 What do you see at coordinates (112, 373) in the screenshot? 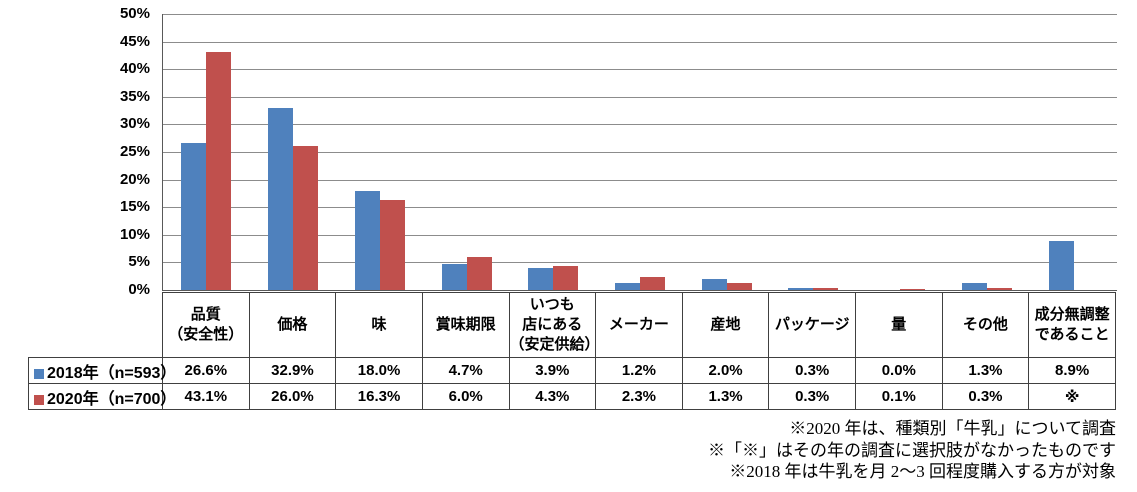
I see `legend-label-2018年（n=593）: 2018年（n=593）` at bounding box center [112, 373].